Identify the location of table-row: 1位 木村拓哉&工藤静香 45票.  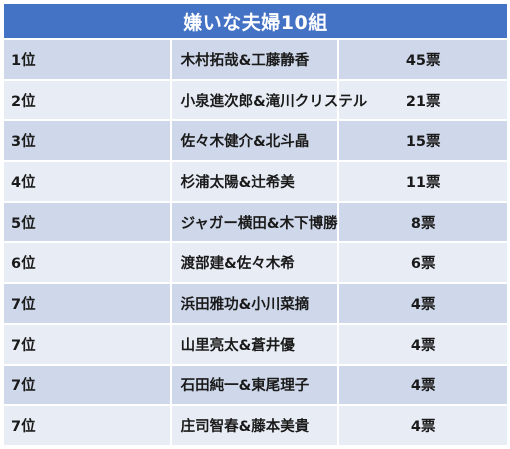
(255, 60).